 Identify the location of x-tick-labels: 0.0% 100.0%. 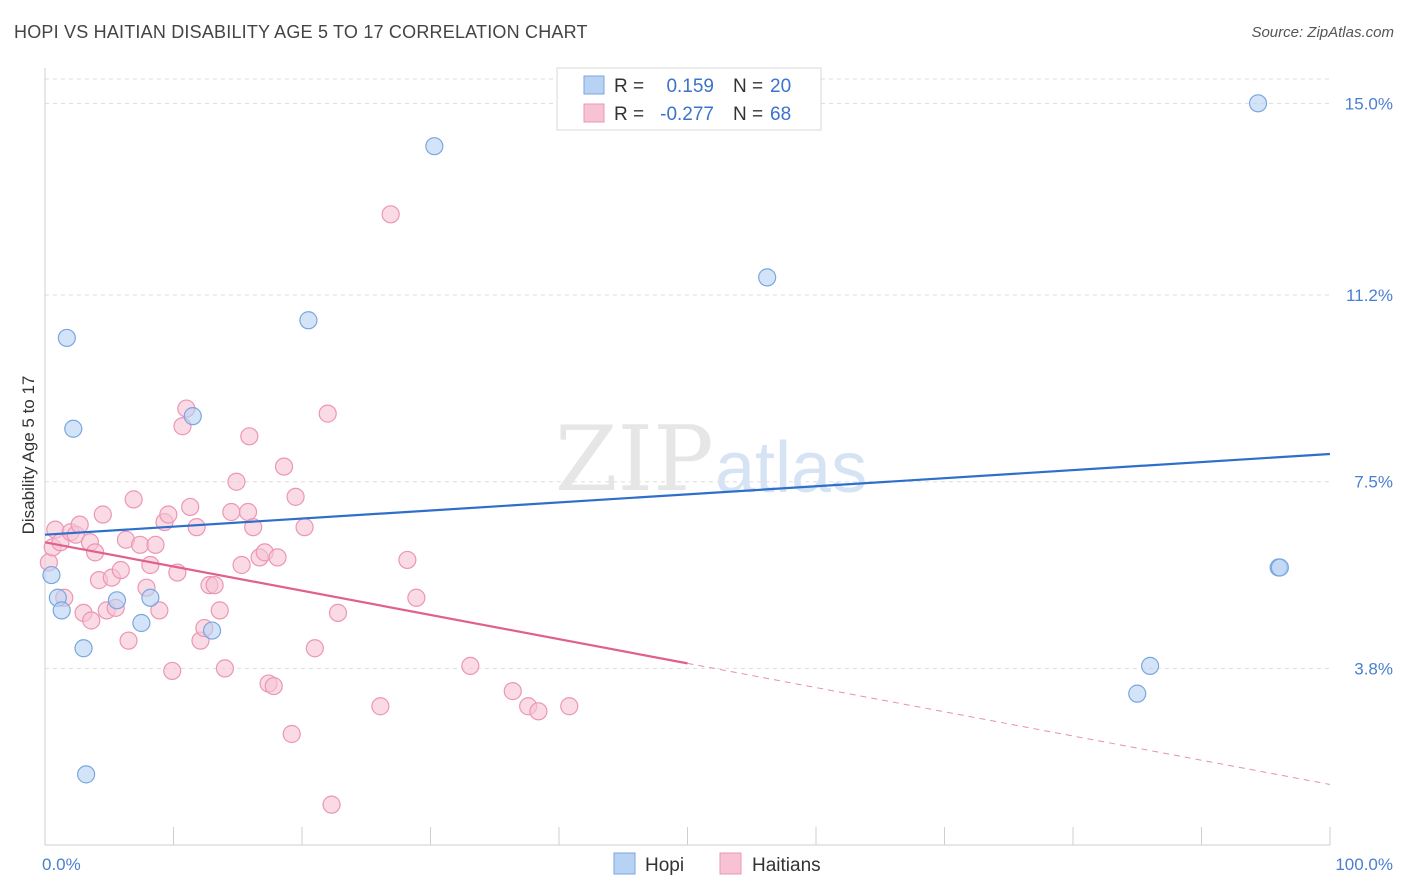
(717, 864).